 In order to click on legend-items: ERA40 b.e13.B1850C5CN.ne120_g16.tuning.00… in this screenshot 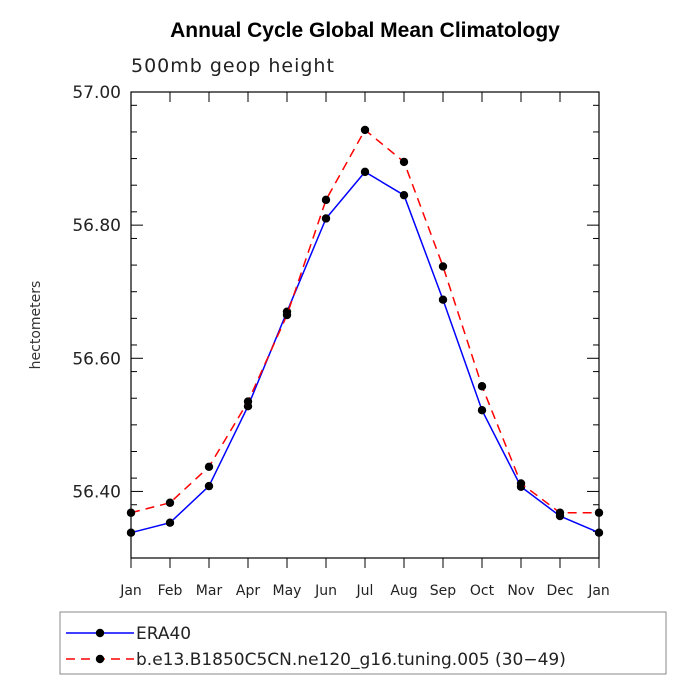, I will do `click(316, 647)`.